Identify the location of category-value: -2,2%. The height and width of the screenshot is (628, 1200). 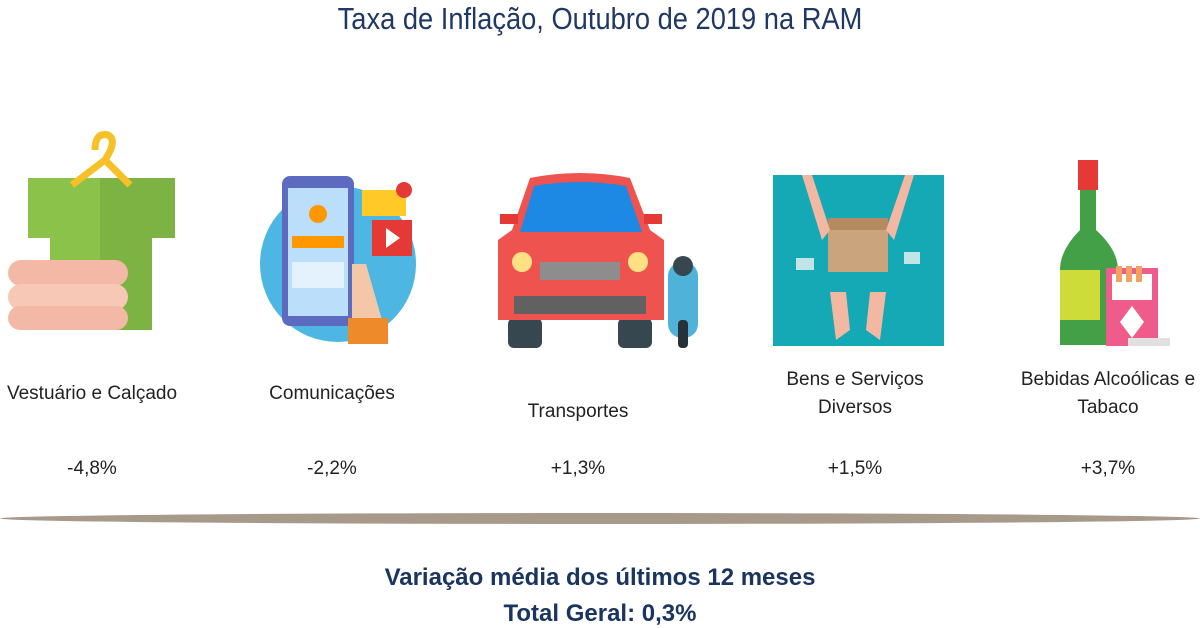
(332, 468).